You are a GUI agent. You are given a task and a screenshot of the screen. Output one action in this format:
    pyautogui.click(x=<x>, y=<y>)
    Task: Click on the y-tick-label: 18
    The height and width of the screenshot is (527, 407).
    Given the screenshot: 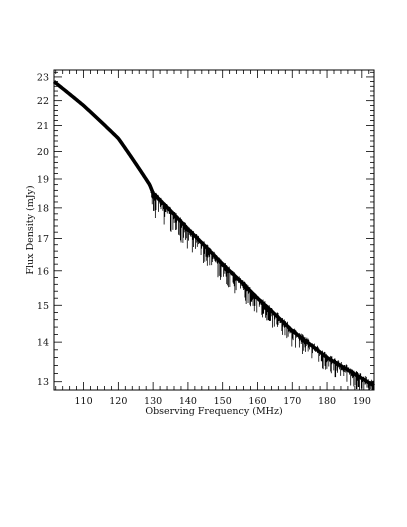 What is the action you would take?
    pyautogui.click(x=43, y=208)
    